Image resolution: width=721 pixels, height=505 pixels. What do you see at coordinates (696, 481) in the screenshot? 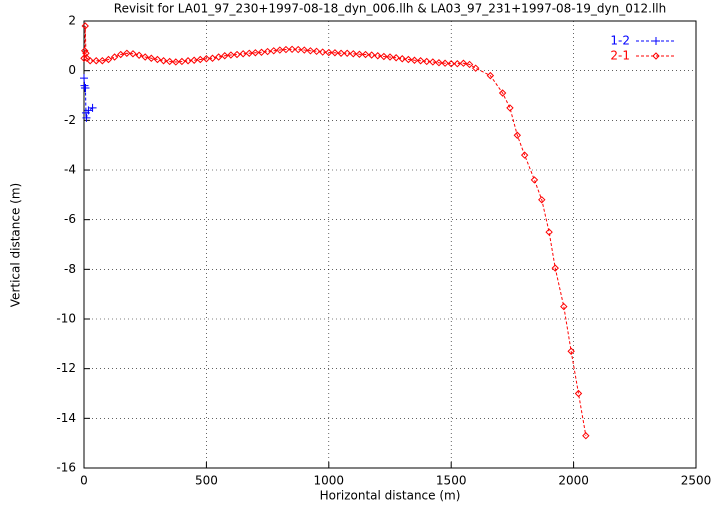
I see `x-tick-label: 2500` at bounding box center [696, 481].